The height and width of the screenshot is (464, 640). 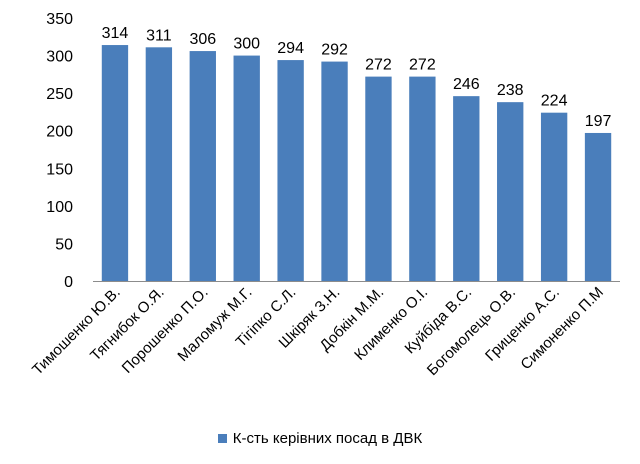 I want to click on data-label: 197, so click(x=598, y=121).